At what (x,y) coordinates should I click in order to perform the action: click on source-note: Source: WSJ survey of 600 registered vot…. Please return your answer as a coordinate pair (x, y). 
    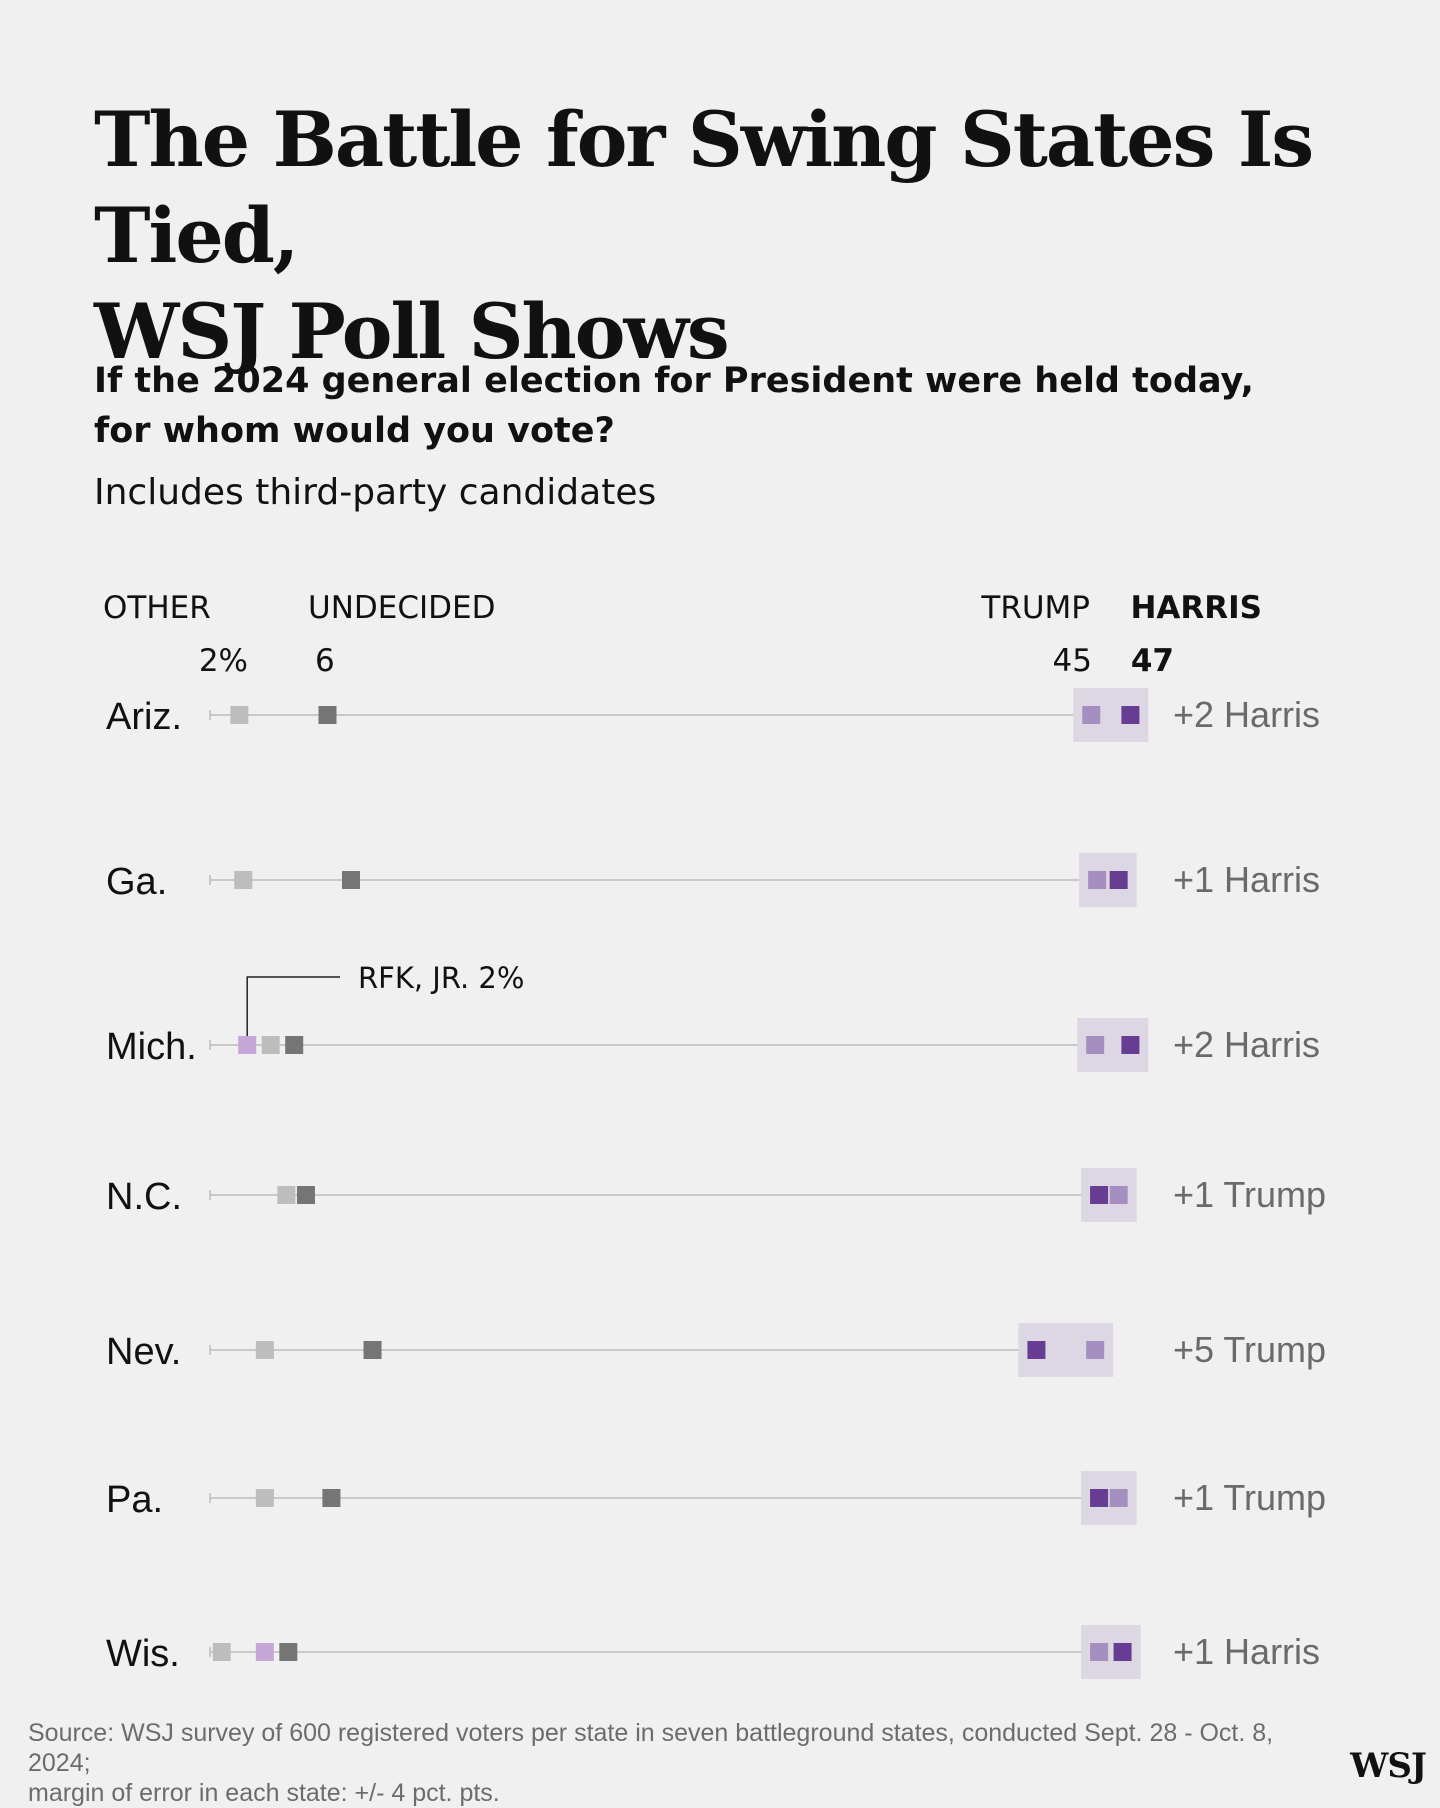
    Looking at the image, I should click on (678, 1763).